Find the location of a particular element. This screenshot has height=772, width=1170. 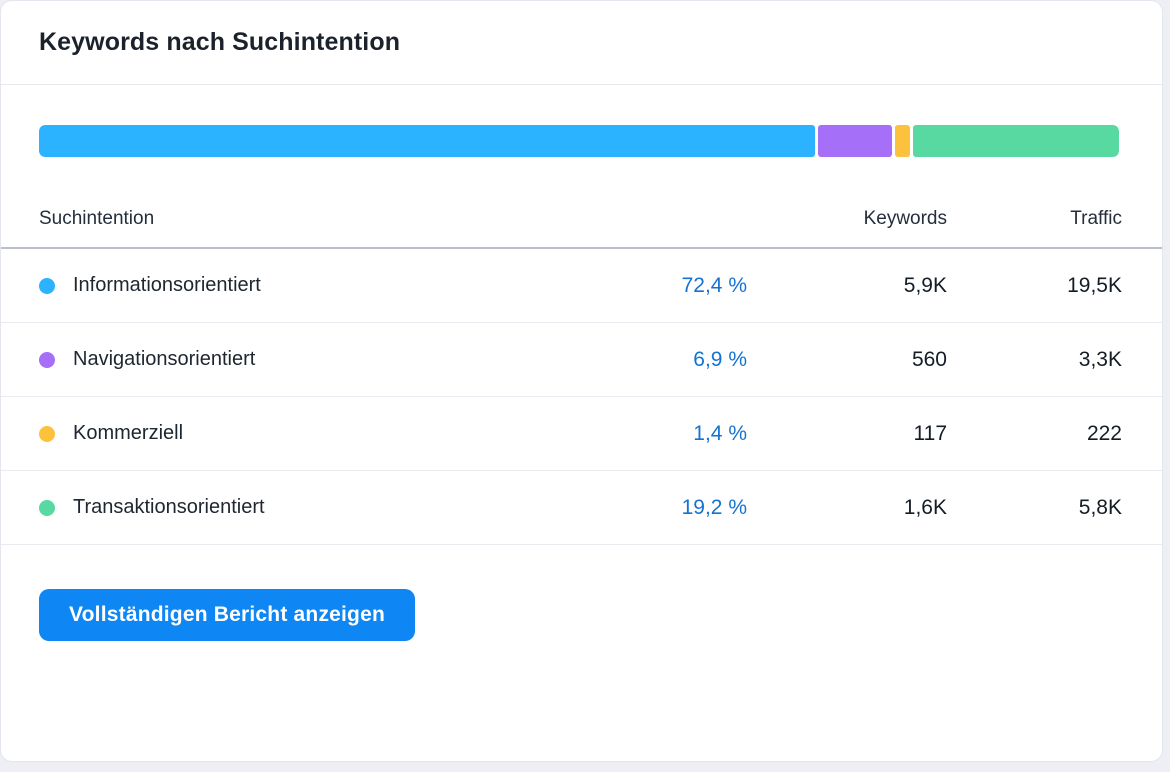

percent-link: 19,2 % is located at coordinates (714, 507).